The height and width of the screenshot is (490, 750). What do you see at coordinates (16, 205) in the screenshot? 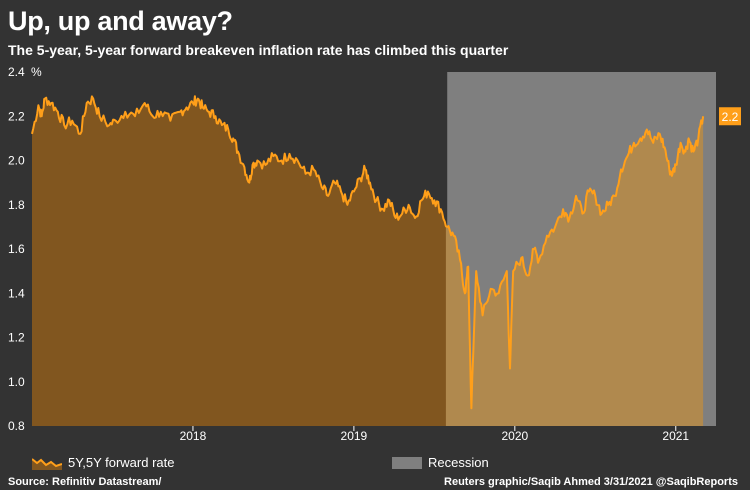
I see `y-tick-label: 1.8` at bounding box center [16, 205].